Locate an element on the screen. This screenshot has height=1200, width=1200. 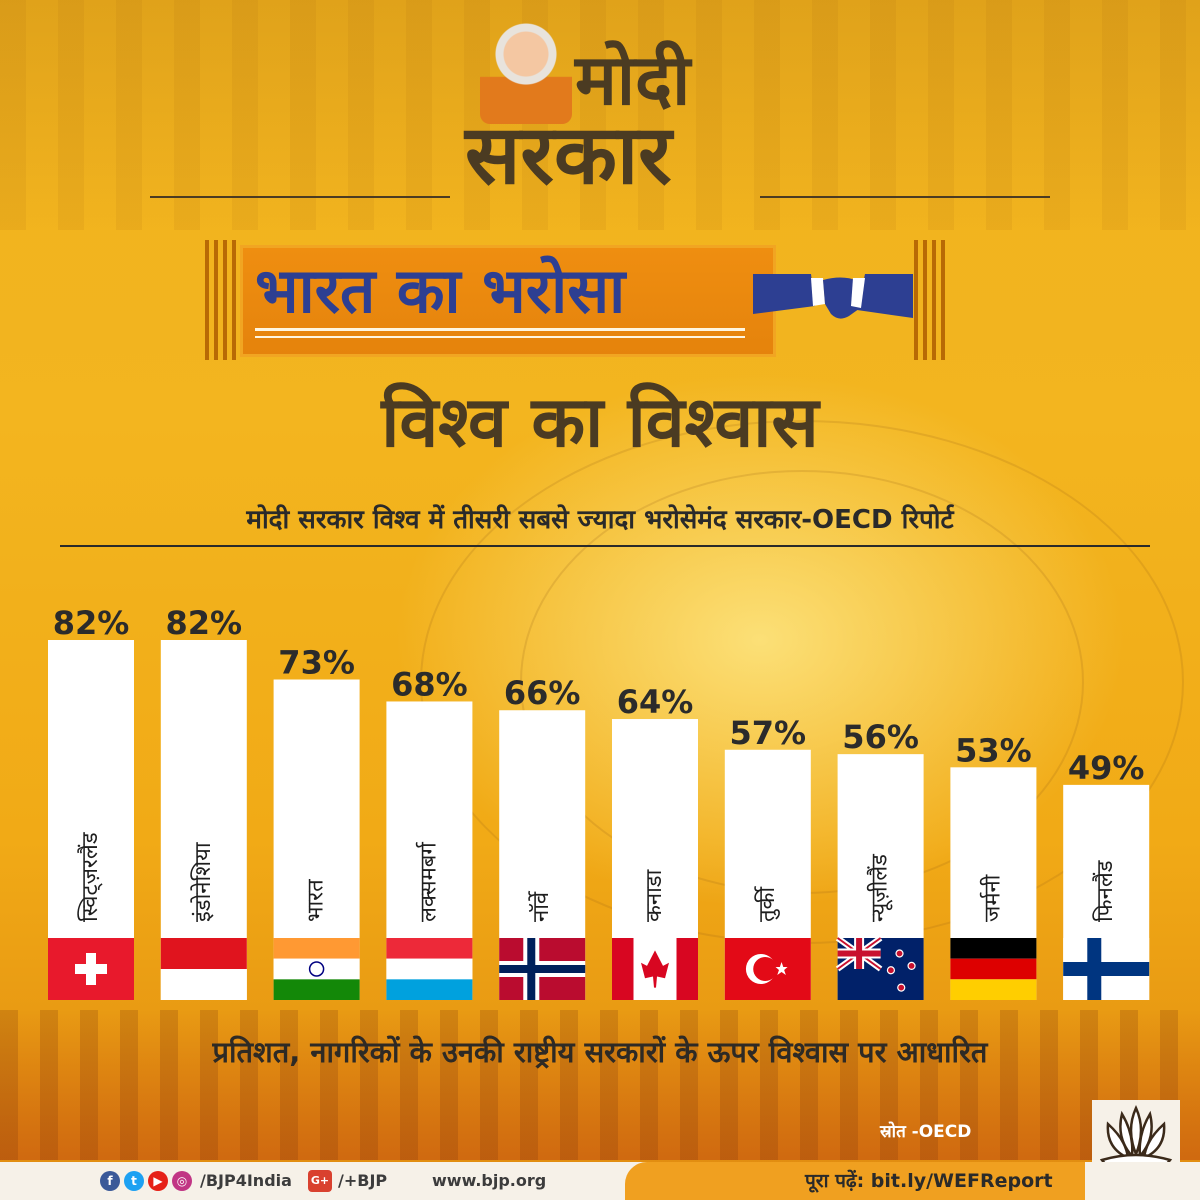
read-more-link: पूरा पढ़ें: bit.ly/WEFReport is located at coordinates (929, 1181).